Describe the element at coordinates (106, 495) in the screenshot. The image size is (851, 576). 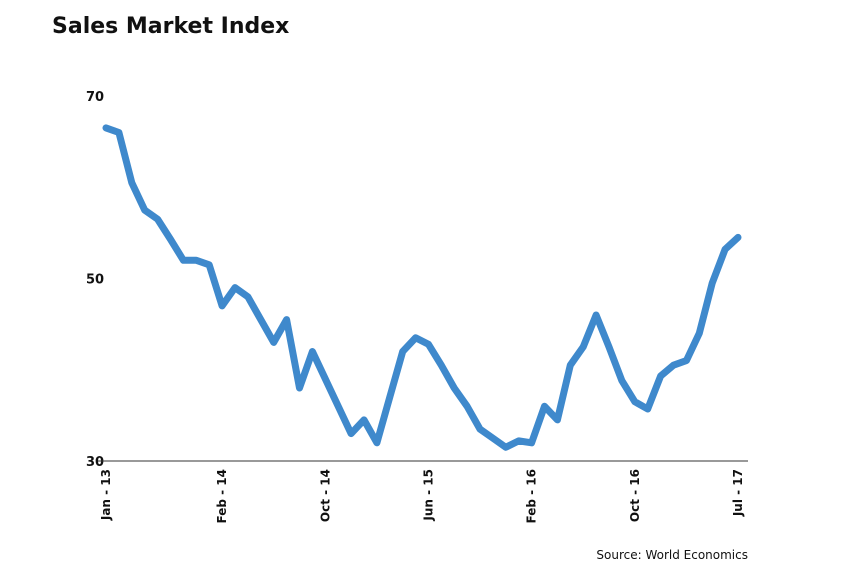
I see `x-tick-label: Jan - 13` at that location.